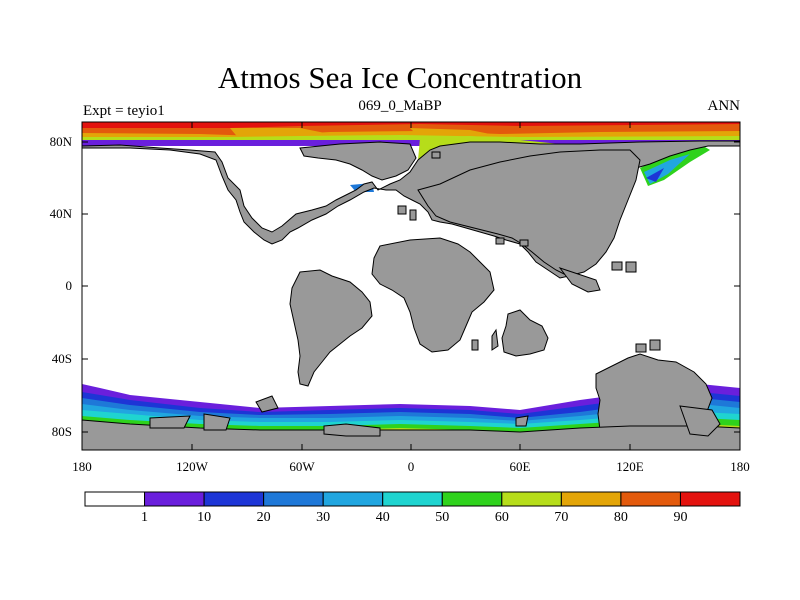 Image resolution: width=800 pixels, height=600 pixels. Describe the element at coordinates (680, 517) in the screenshot. I see `colorbar-label: 90` at that location.